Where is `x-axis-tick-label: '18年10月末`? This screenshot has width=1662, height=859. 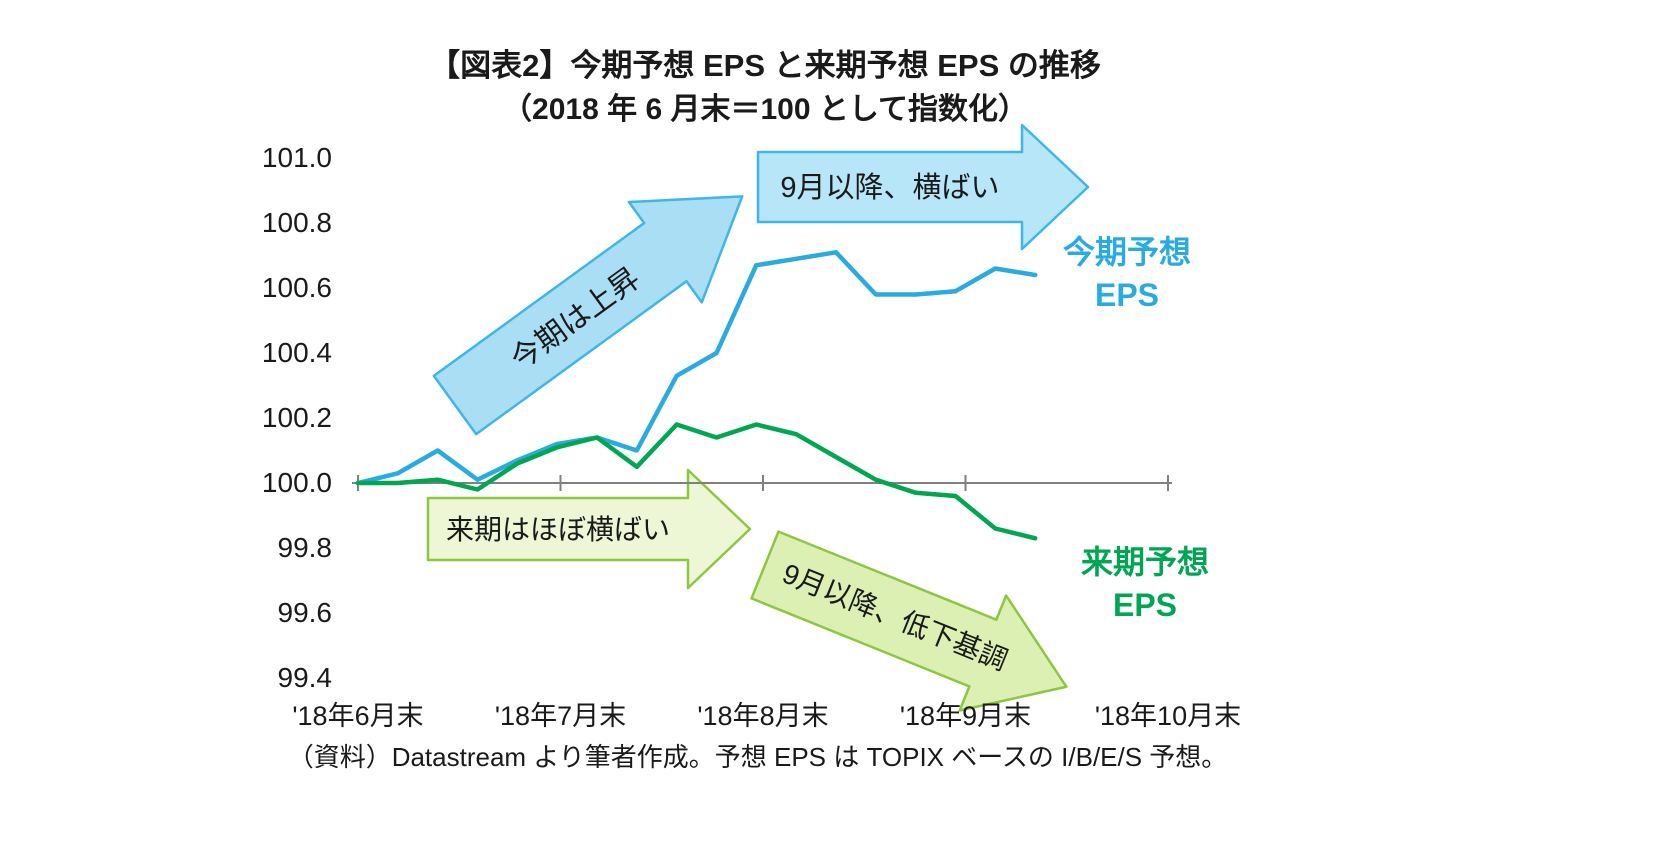 x-axis-tick-label: '18年10月末 is located at coordinates (1168, 716).